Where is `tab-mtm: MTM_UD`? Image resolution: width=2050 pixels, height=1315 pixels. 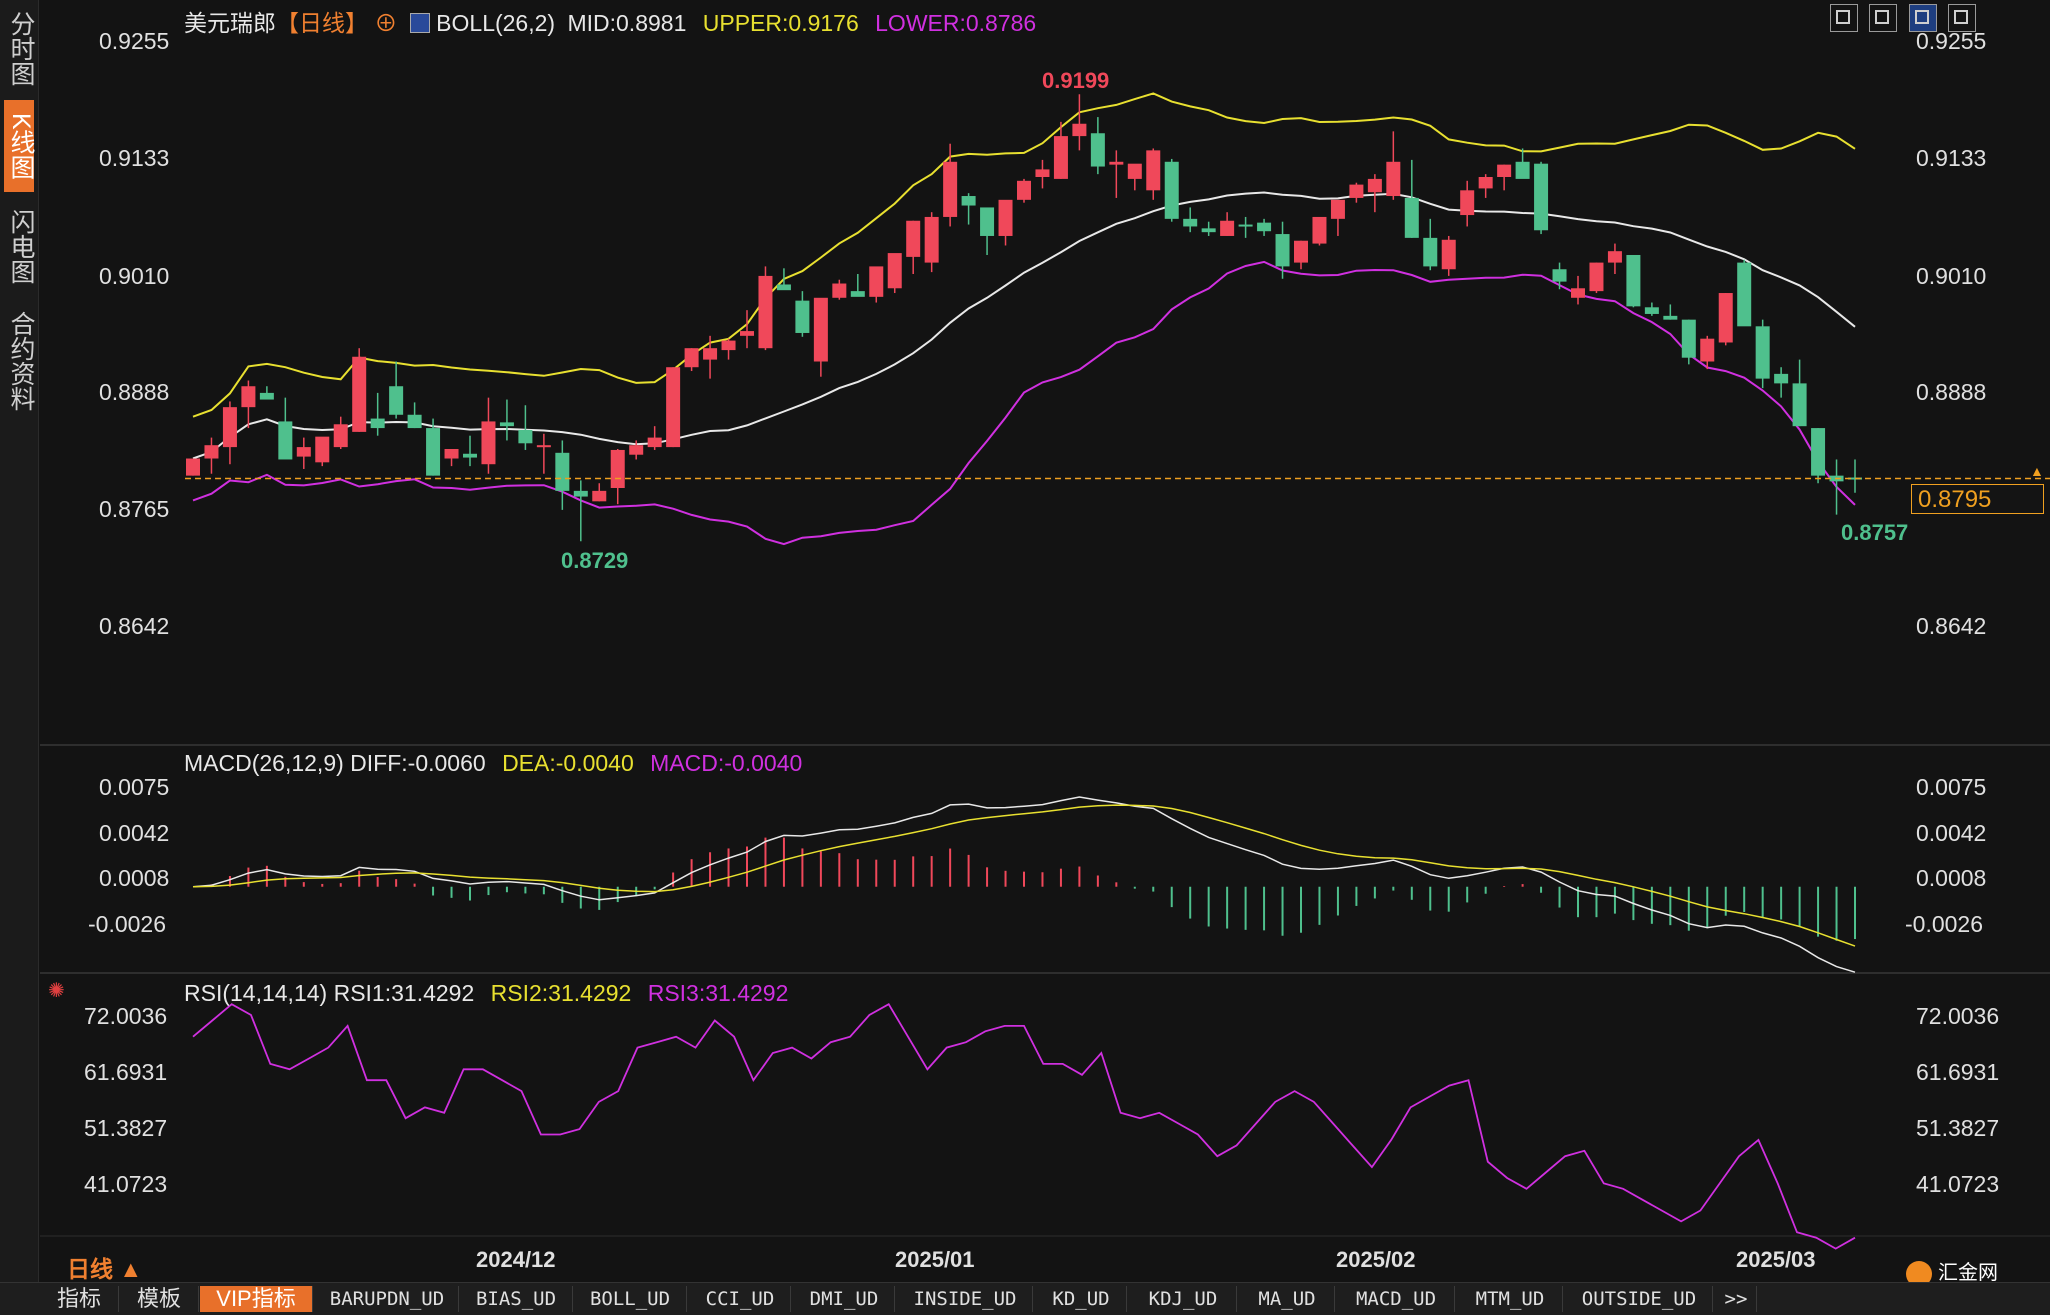 tab-mtm: MTM_UD is located at coordinates (1510, 1299).